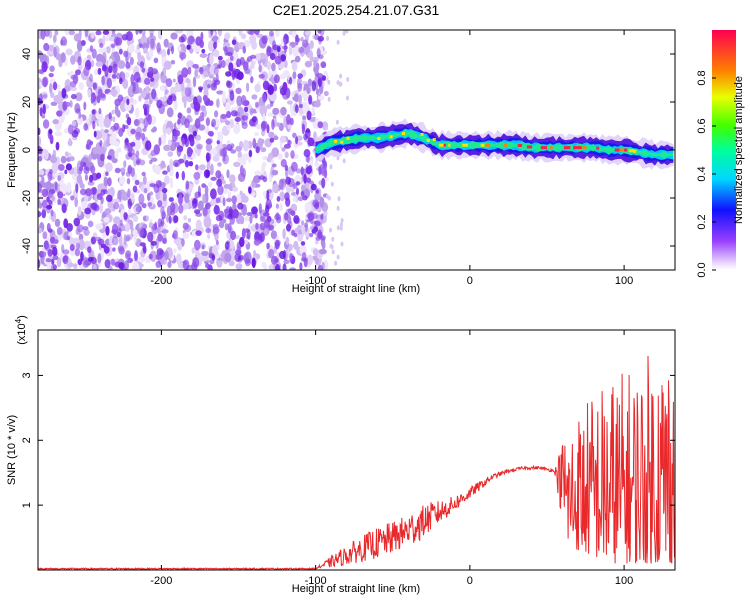  I want to click on signal-band-layer, so click(494, 144).